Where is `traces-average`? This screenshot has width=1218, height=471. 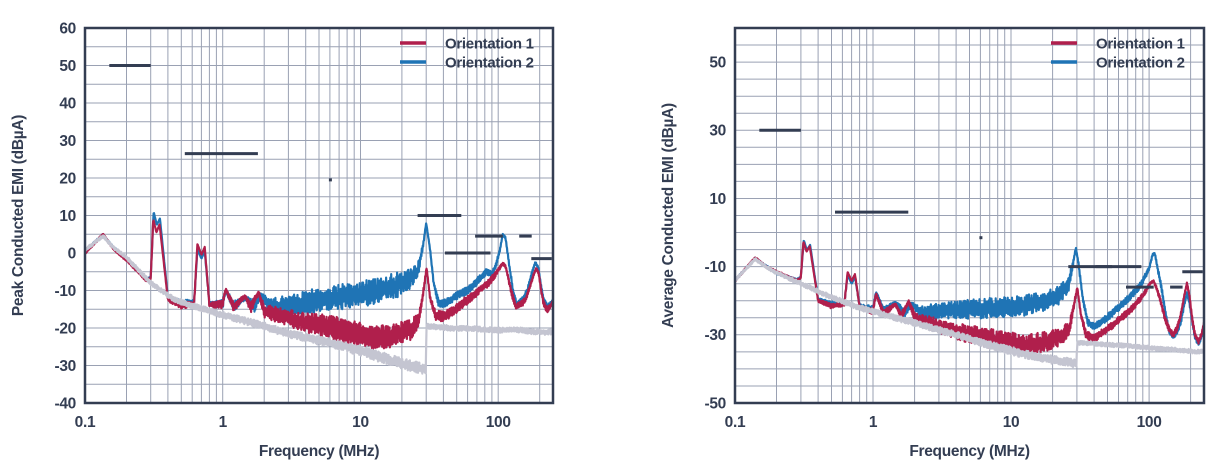
traces-average is located at coordinates (969, 304).